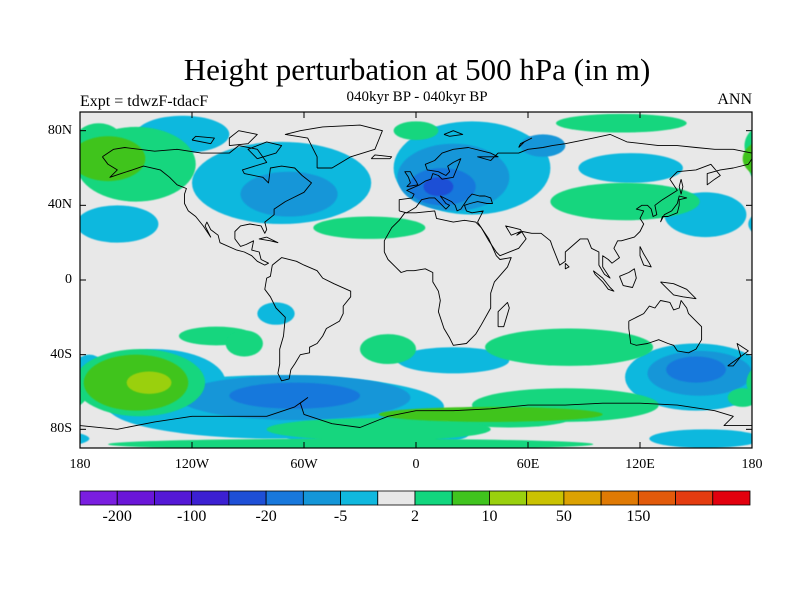 Image resolution: width=800 pixels, height=600 pixels. Describe the element at coordinates (61, 354) in the screenshot. I see `lat-tick-label: 40S` at that location.